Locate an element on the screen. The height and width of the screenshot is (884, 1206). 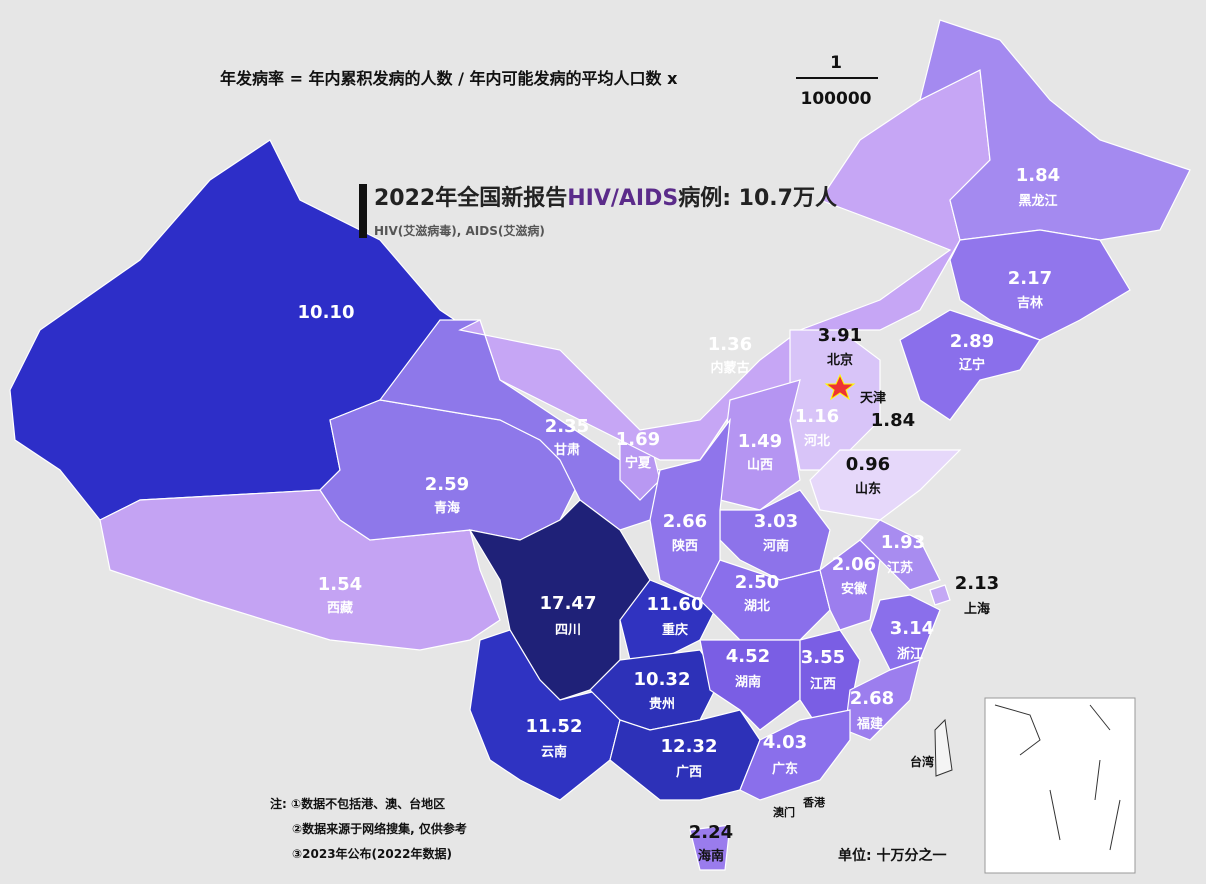
province-name: 天津 is located at coordinates (873, 398).